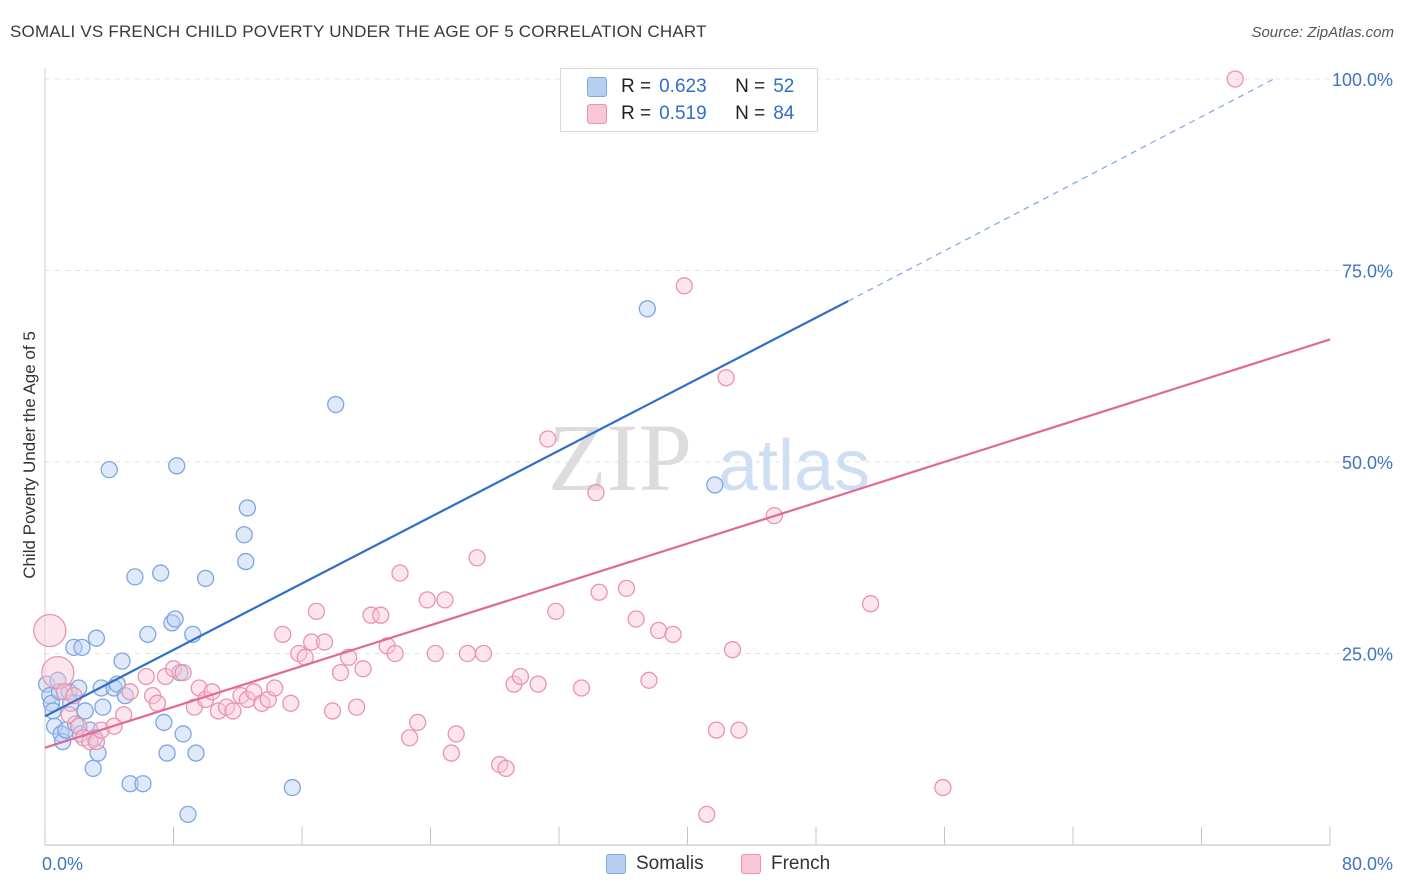 The width and height of the screenshot is (1406, 892). What do you see at coordinates (1367, 463) in the screenshot?
I see `y-tick-label: 50.0%` at bounding box center [1367, 463].